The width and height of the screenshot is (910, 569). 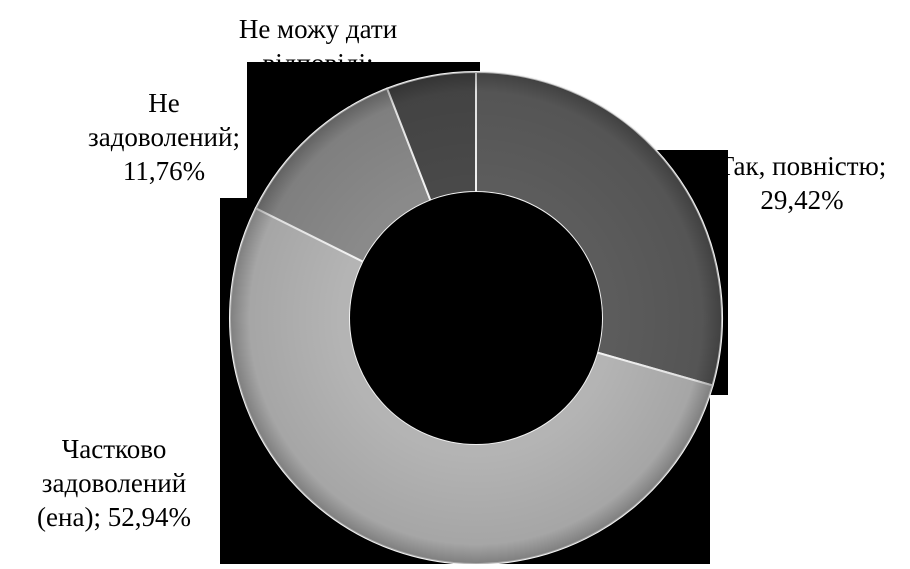 What do you see at coordinates (318, 29) in the screenshot?
I see `slice-label-line: Не можу дати` at bounding box center [318, 29].